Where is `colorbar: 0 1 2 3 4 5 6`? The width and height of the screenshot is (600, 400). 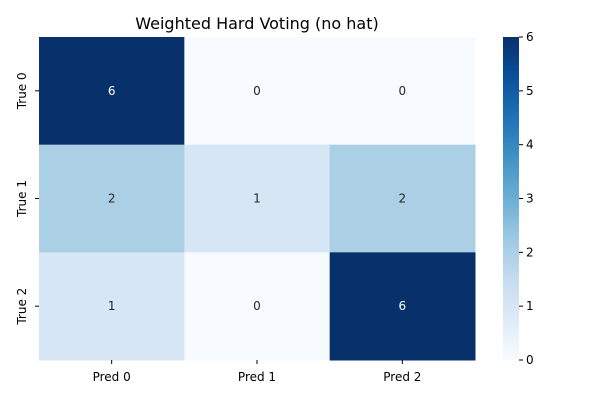 colorbar: 0 1 2 3 4 5 6 is located at coordinates (518, 198).